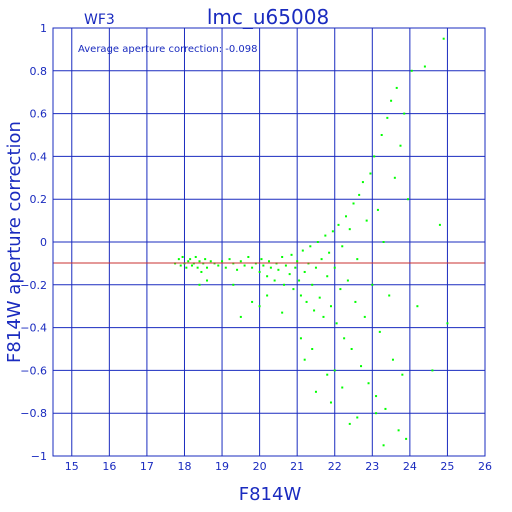 This screenshot has width=512, height=512. I want to click on x-tick-labels: 15 16 17 18 19 20 21 22 23 24 25 26, so click(278, 466).